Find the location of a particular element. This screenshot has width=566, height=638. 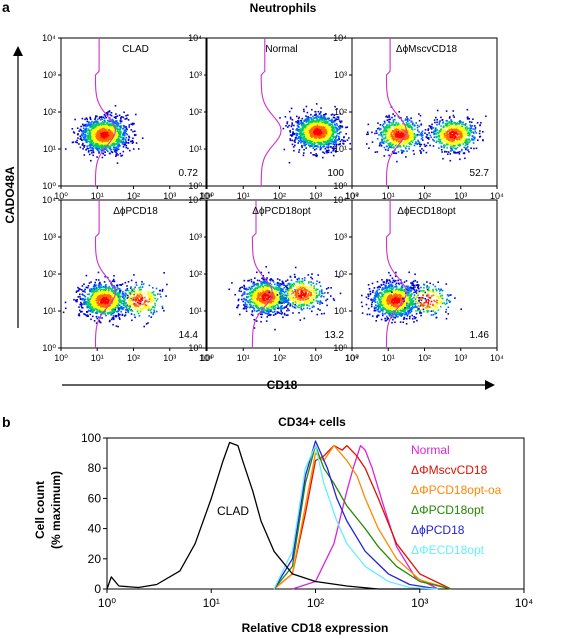

y-tick-label: 10² is located at coordinates (49, 112).